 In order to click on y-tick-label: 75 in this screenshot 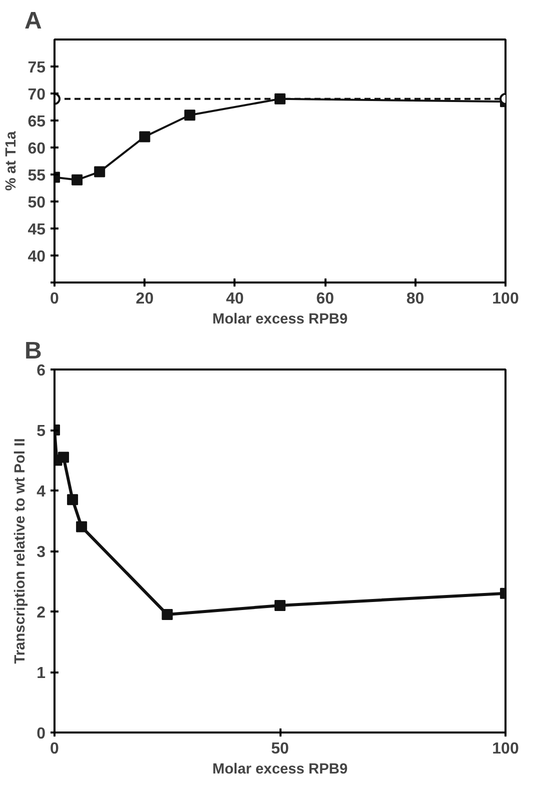, I will do `click(37, 68)`.